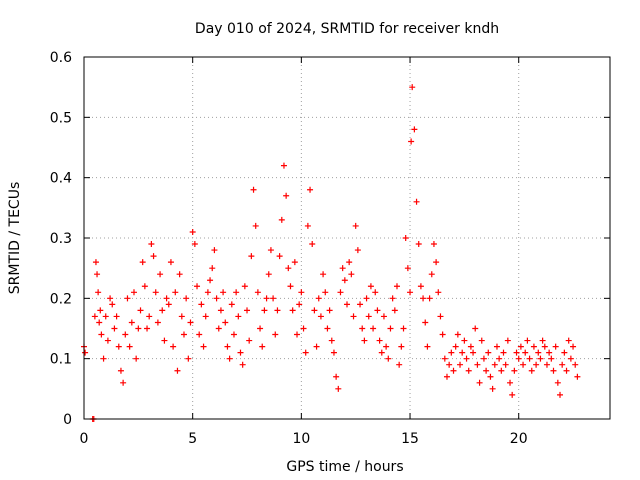  Describe the element at coordinates (61, 179) in the screenshot. I see `y-tick-label: 0.4` at that location.